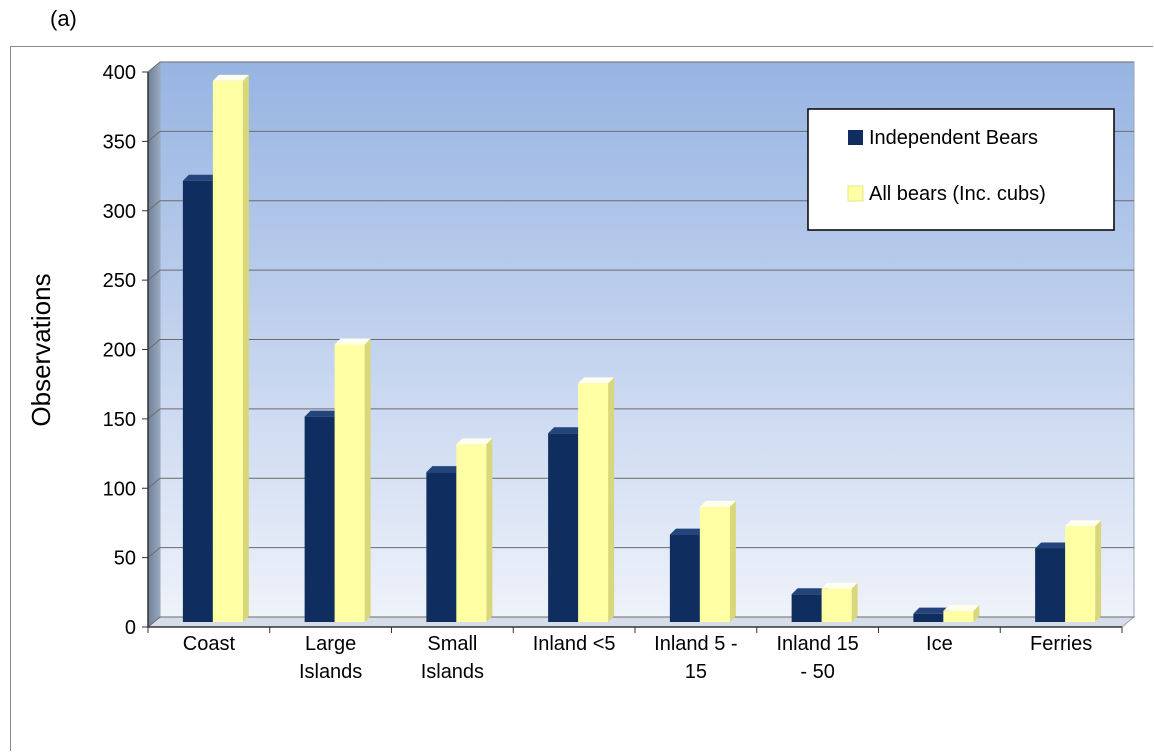 The image size is (1154, 752). I want to click on x-category-label: Ice, so click(939, 644).